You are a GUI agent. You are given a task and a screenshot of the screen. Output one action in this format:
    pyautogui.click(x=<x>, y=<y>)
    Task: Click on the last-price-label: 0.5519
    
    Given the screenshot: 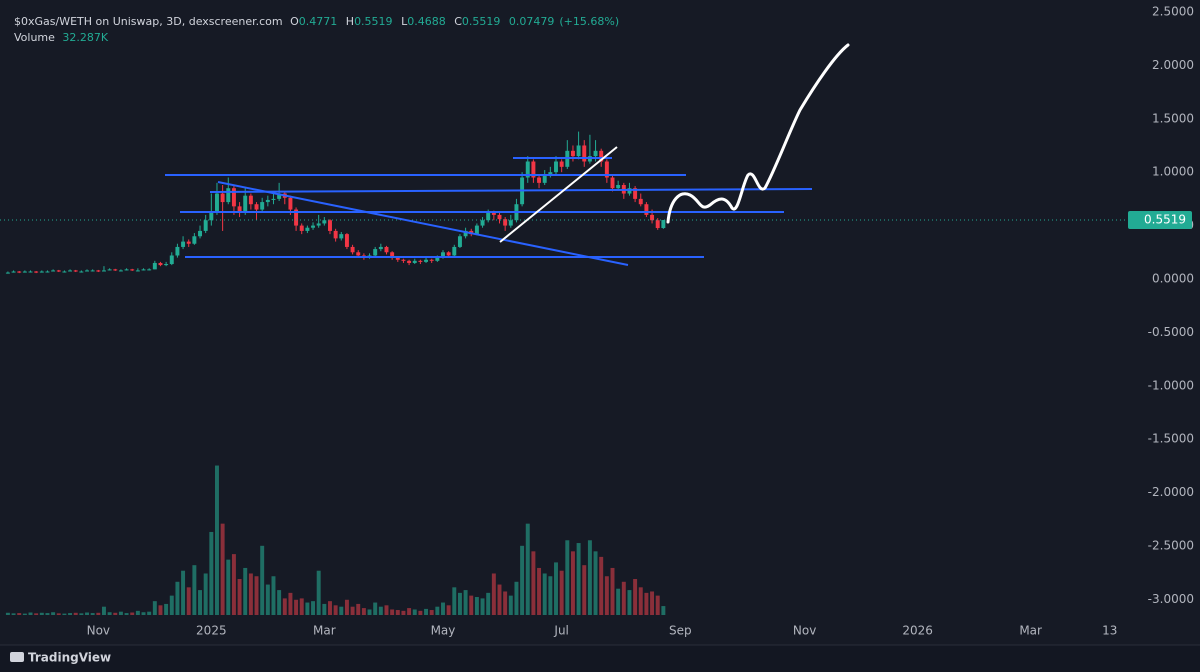 What is the action you would take?
    pyautogui.click(x=1165, y=220)
    